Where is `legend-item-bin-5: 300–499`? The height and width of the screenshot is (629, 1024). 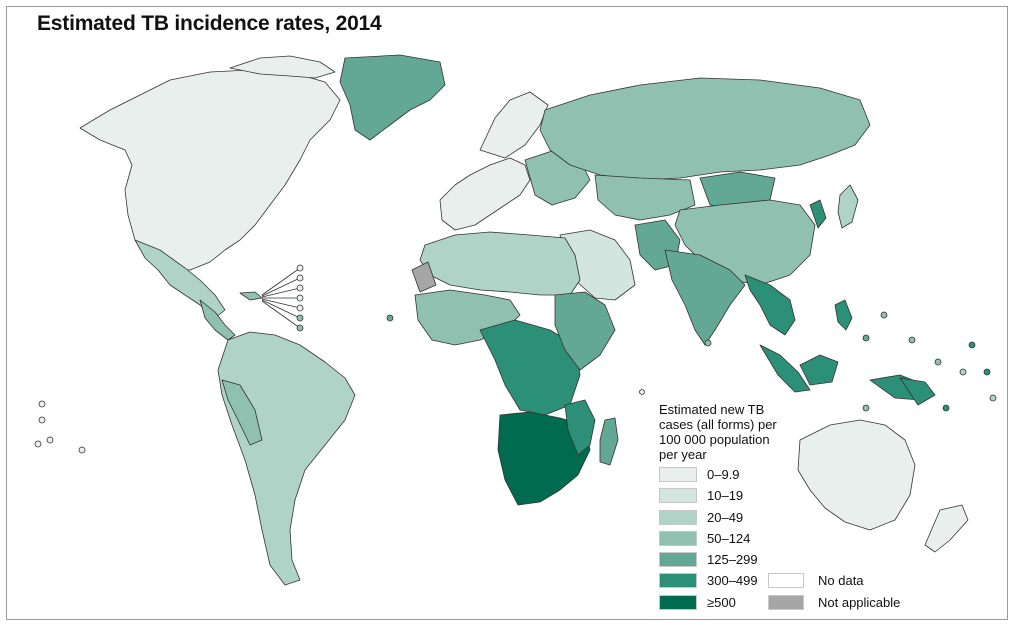 legend-item-bin-5: 300–499 is located at coordinates (708, 580).